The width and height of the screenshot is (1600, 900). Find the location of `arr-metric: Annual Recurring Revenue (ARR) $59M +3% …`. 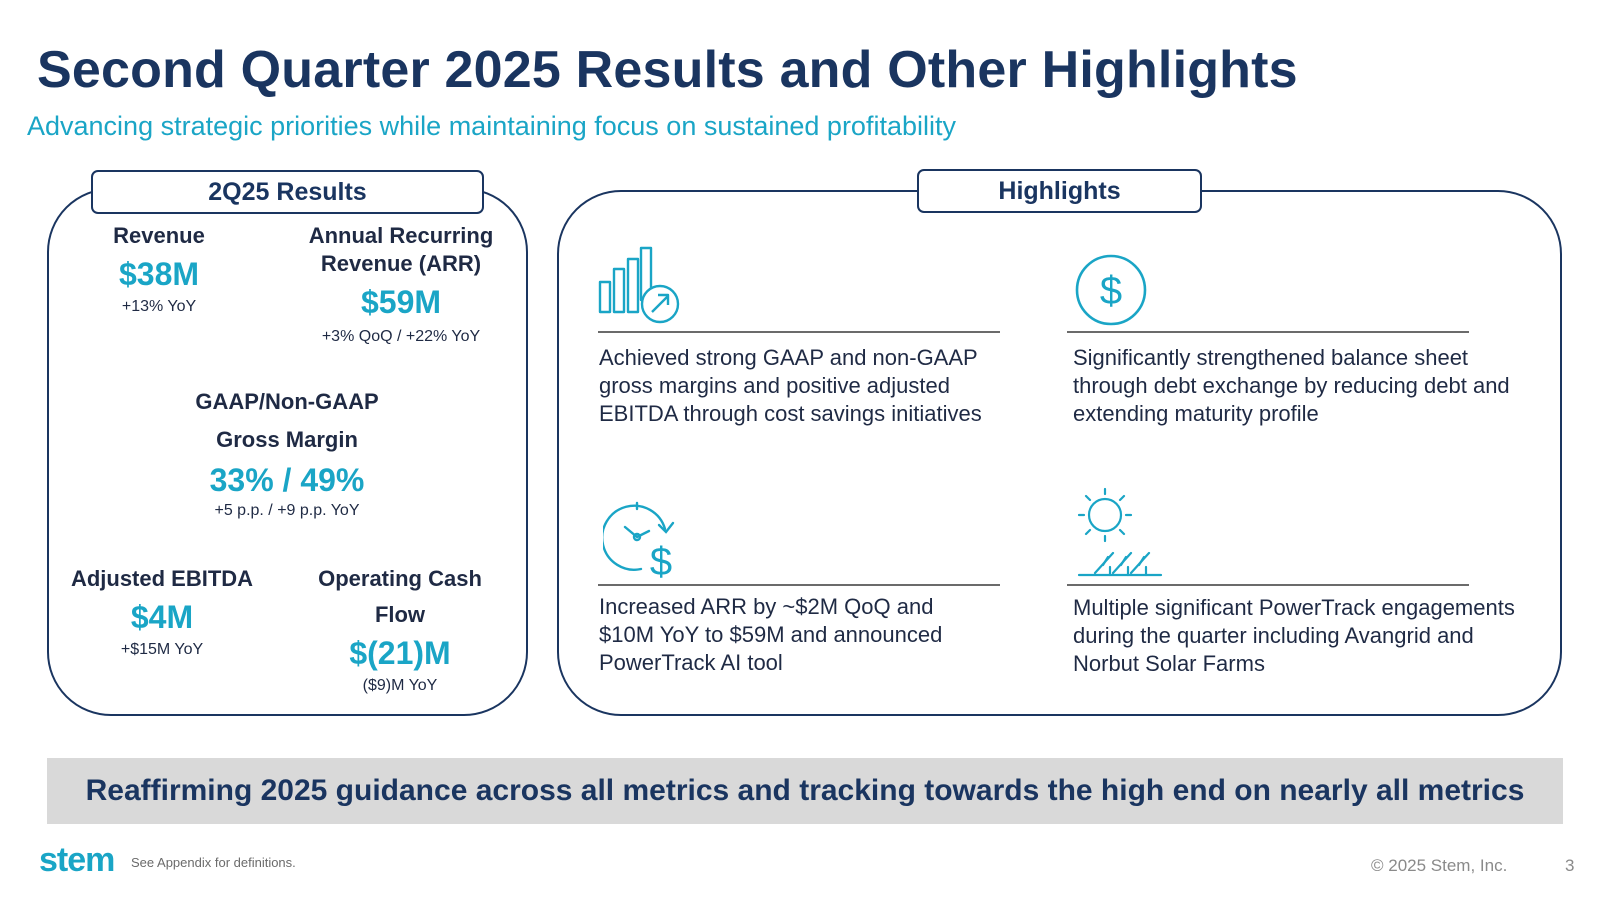

arr-metric: Annual Recurring Revenue (ARR) $59M +3% … is located at coordinates (401, 285).